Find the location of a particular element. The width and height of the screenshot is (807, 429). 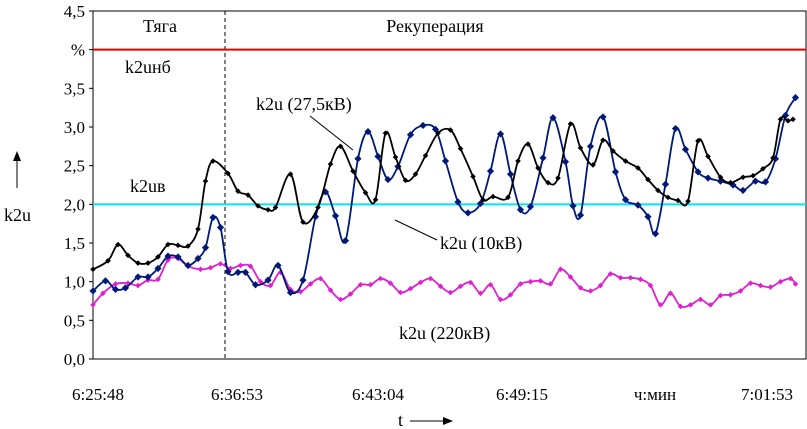

x-axis-title: t is located at coordinates (400, 419).